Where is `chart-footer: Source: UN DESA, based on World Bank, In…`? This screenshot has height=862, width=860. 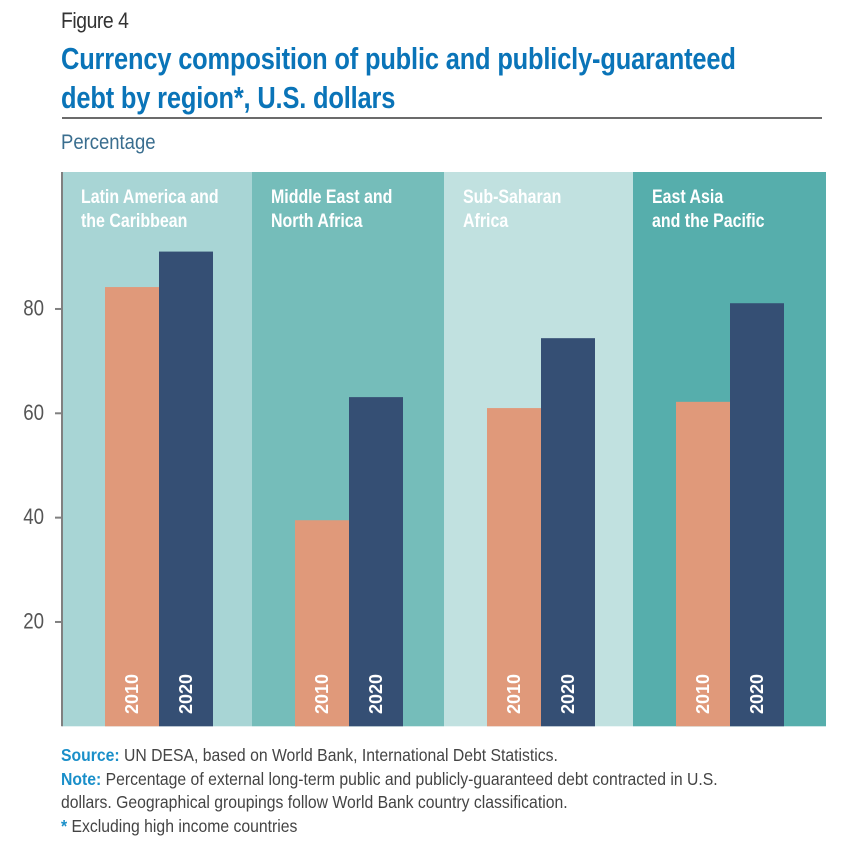 chart-footer: Source: UN DESA, based on World Bank, In… is located at coordinates (421, 791).